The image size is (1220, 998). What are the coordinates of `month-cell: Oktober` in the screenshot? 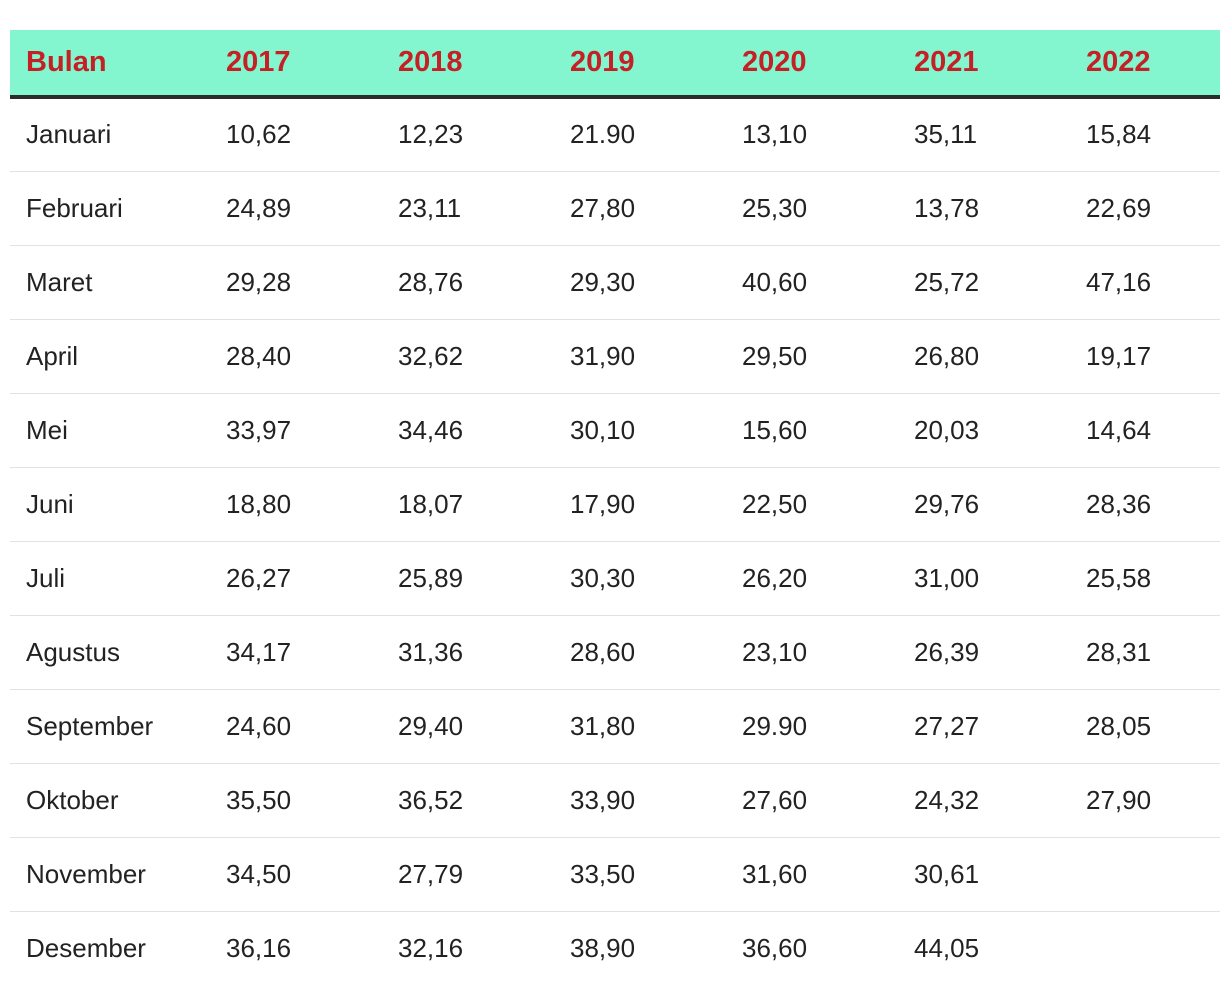 It's located at (110, 800).